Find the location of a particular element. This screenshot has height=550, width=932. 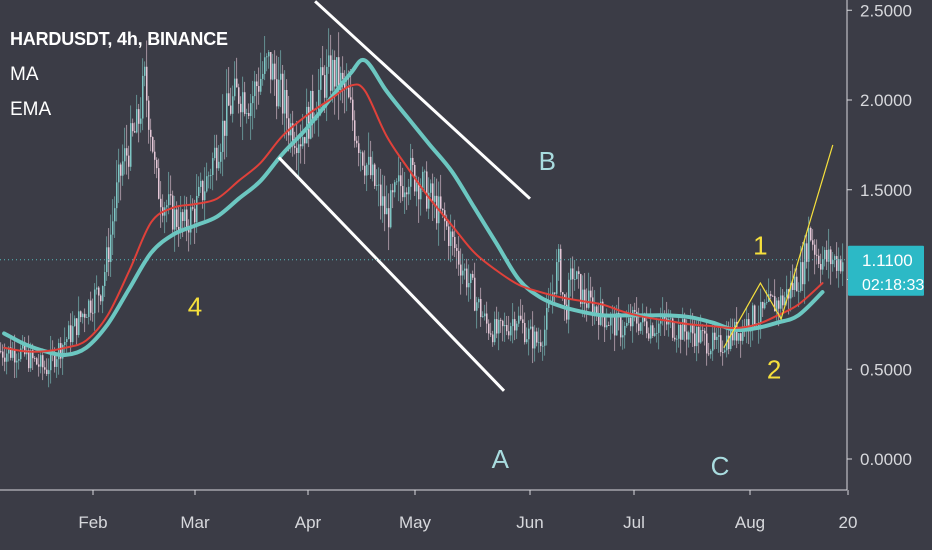

symbol-title: HARDUSDT, 4h, BINANCE is located at coordinates (119, 39).